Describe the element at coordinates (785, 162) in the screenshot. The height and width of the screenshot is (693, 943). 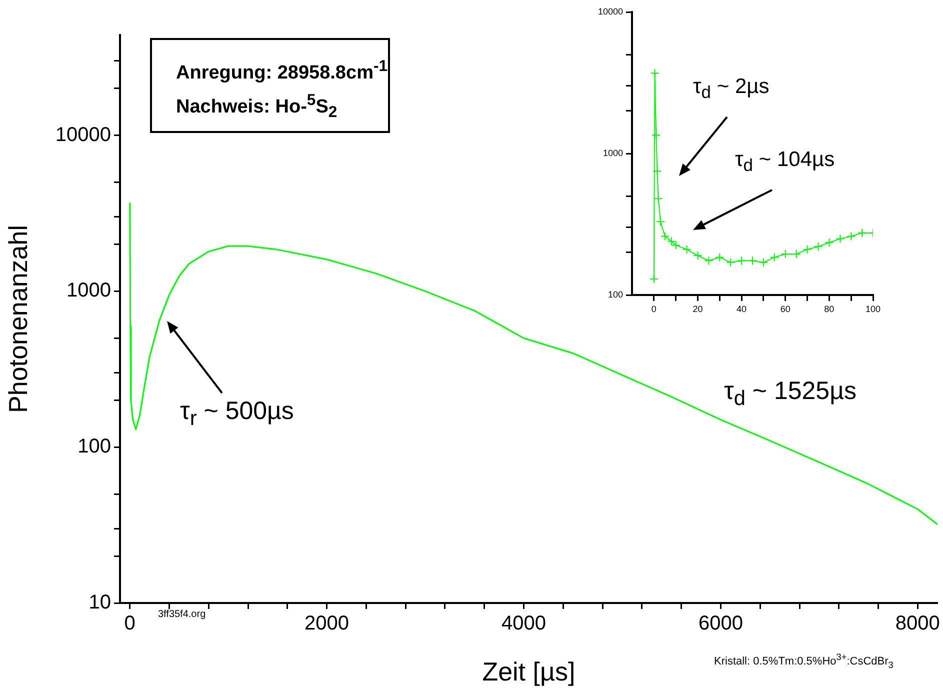
I see `annotation: τ$_{d}$ ~ 104µs` at that location.